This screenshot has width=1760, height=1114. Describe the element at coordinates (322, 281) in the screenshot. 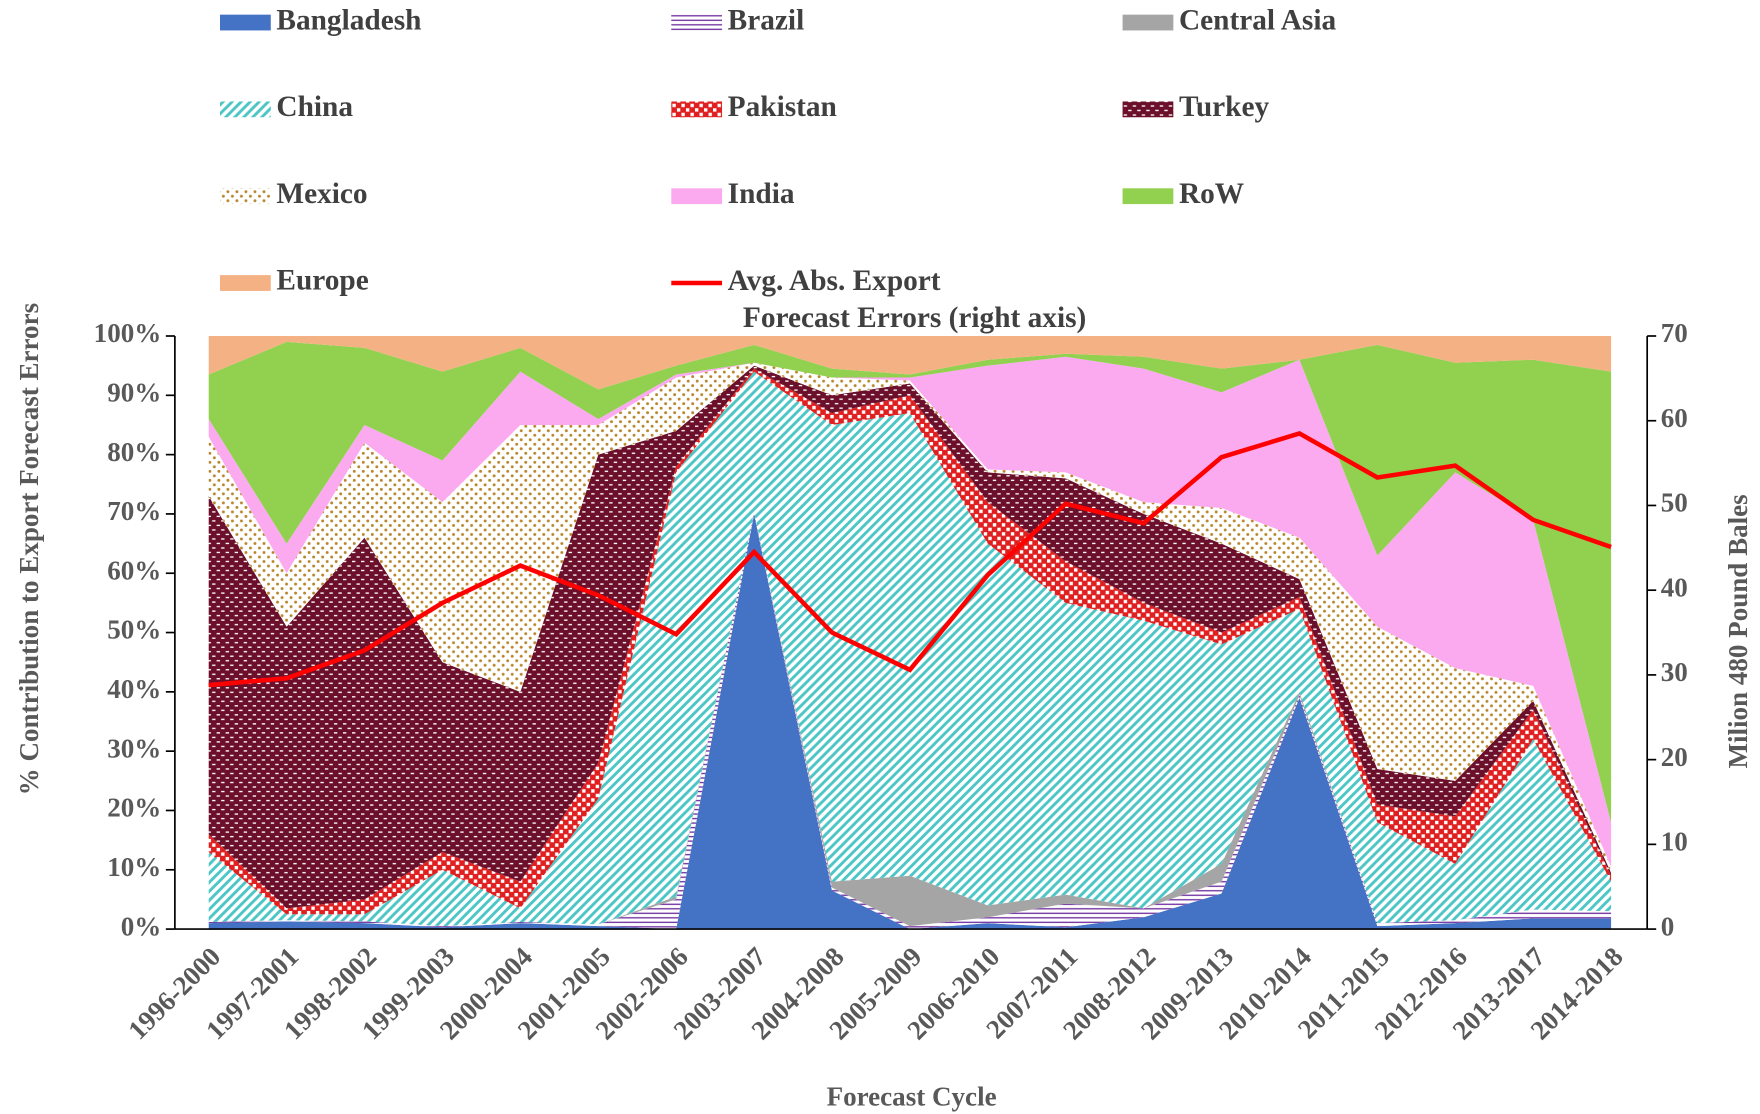

I see `legend-label: Europe` at that location.